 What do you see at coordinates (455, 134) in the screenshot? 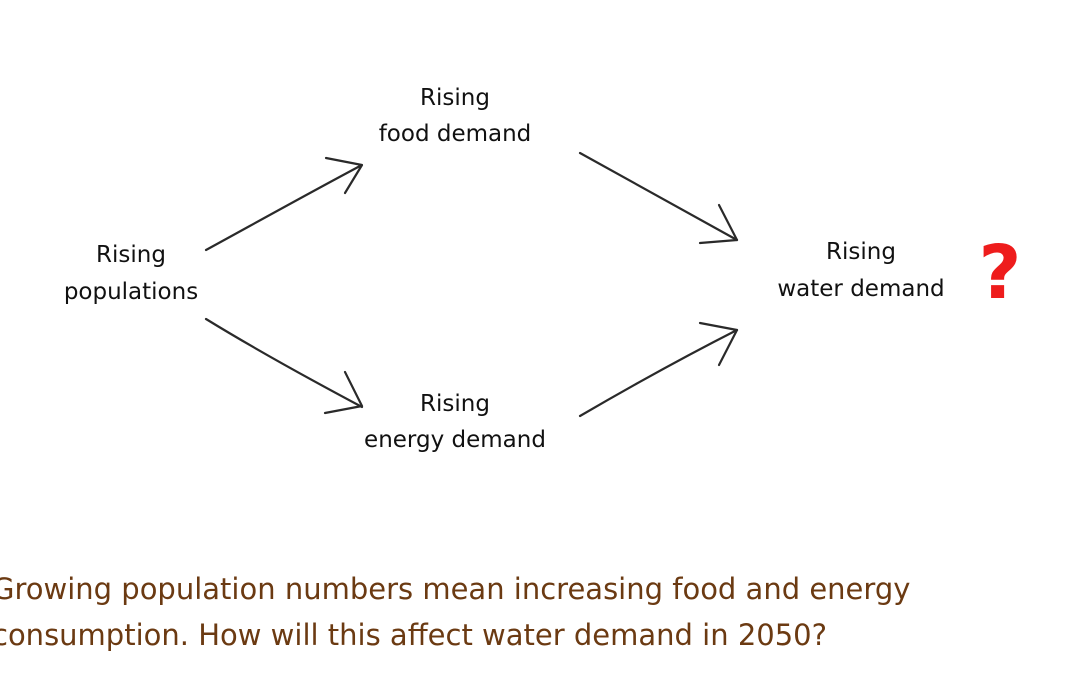
I see `node-food-line2: food demand` at bounding box center [455, 134].